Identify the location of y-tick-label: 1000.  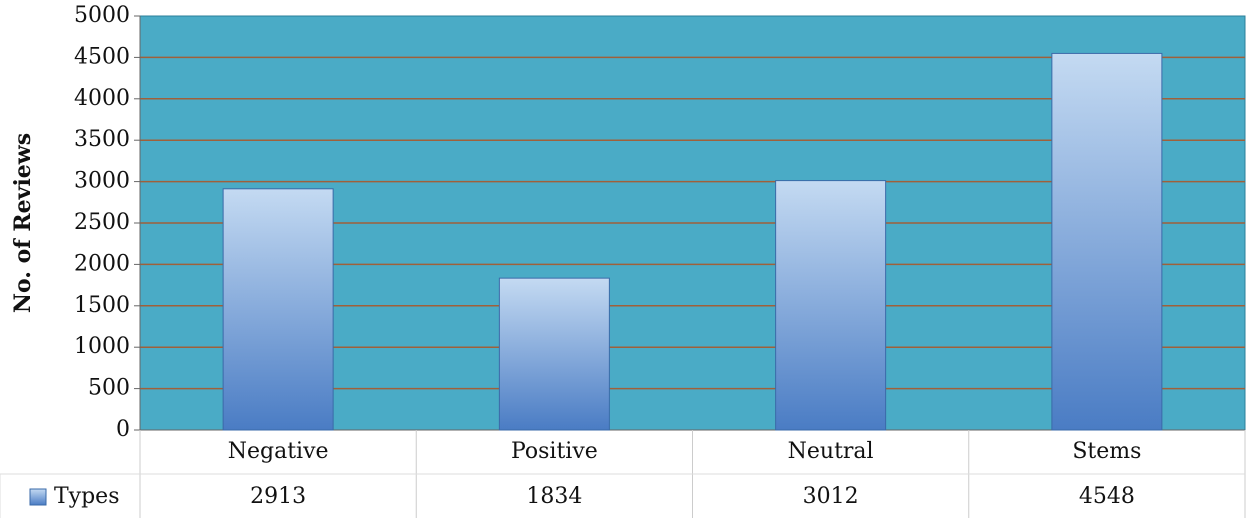
(102, 346).